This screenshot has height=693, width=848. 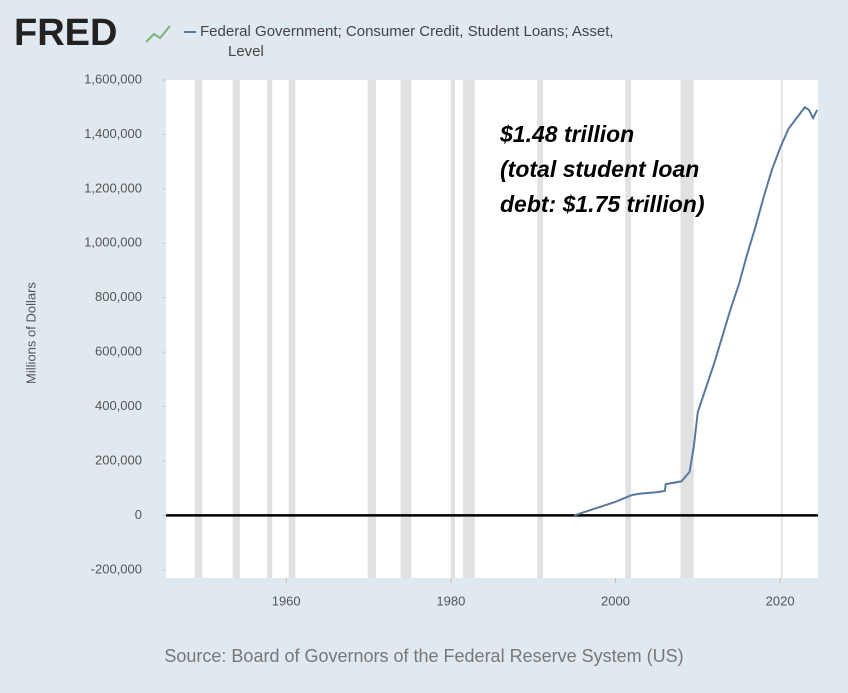 I want to click on brand-logo: FRED, so click(x=65, y=33).